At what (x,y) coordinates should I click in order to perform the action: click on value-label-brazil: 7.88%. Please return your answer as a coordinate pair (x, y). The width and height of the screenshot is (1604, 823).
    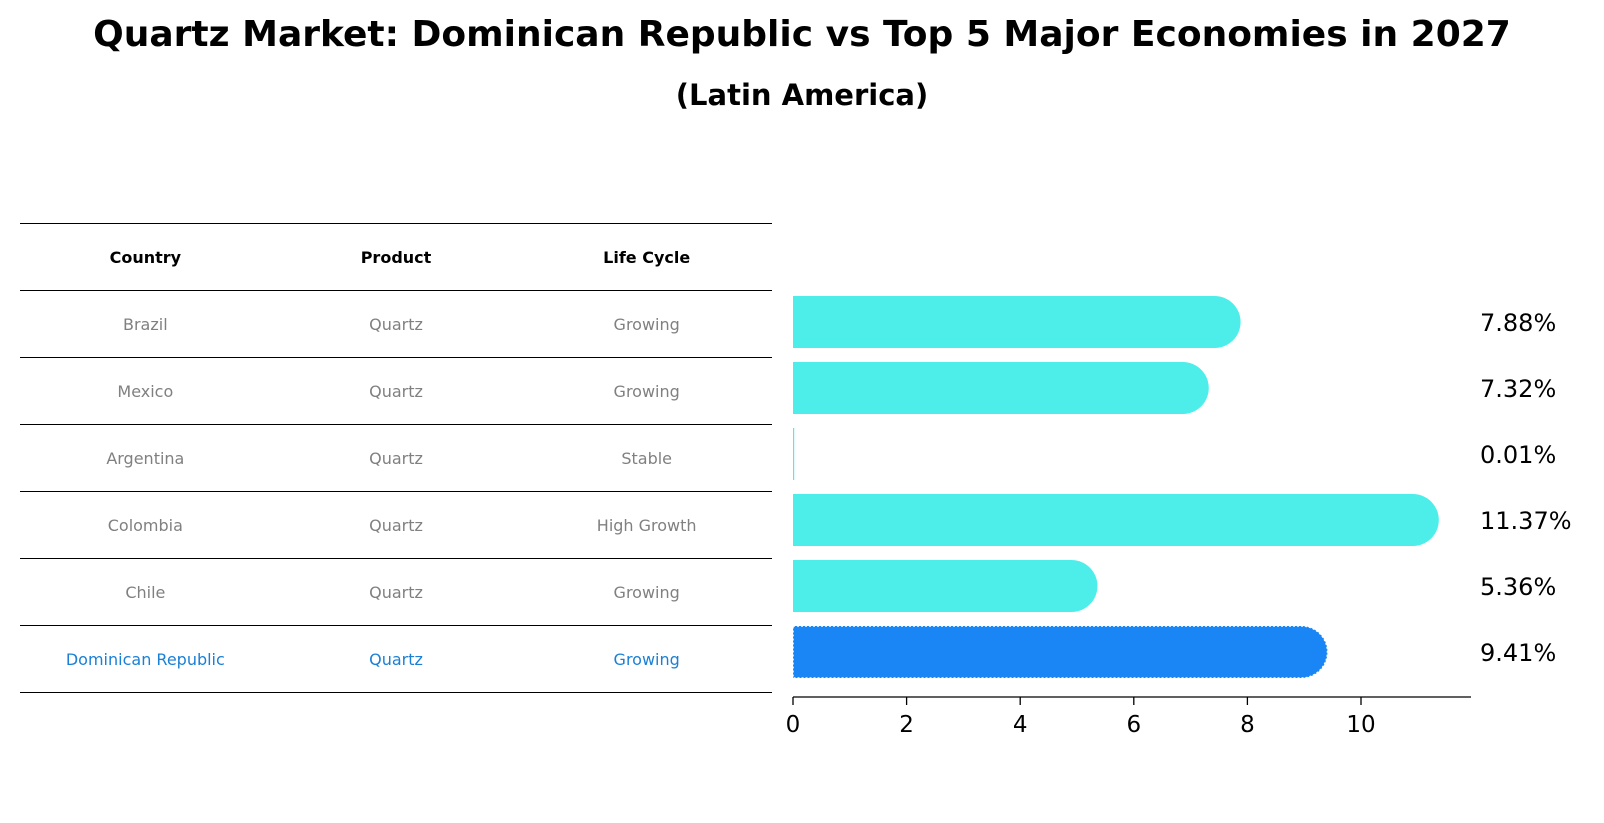
    Looking at the image, I should click on (1518, 323).